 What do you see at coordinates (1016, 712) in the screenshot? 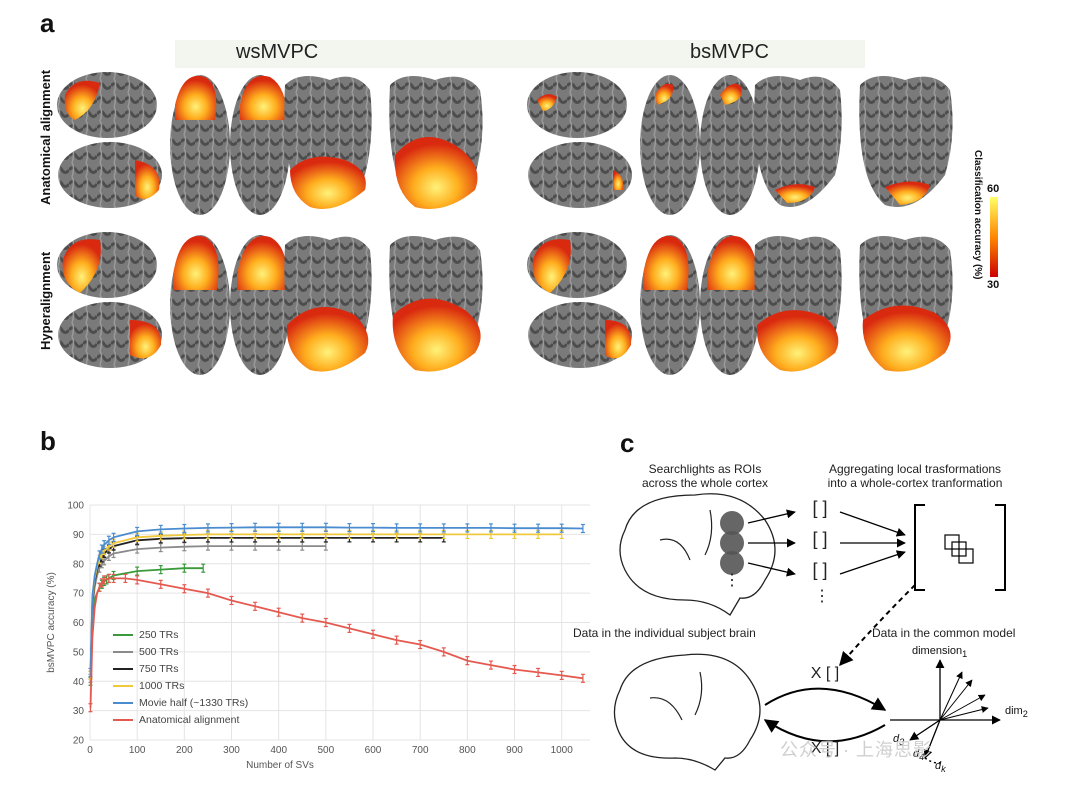
I see `label-dim2: dim2` at bounding box center [1016, 712].